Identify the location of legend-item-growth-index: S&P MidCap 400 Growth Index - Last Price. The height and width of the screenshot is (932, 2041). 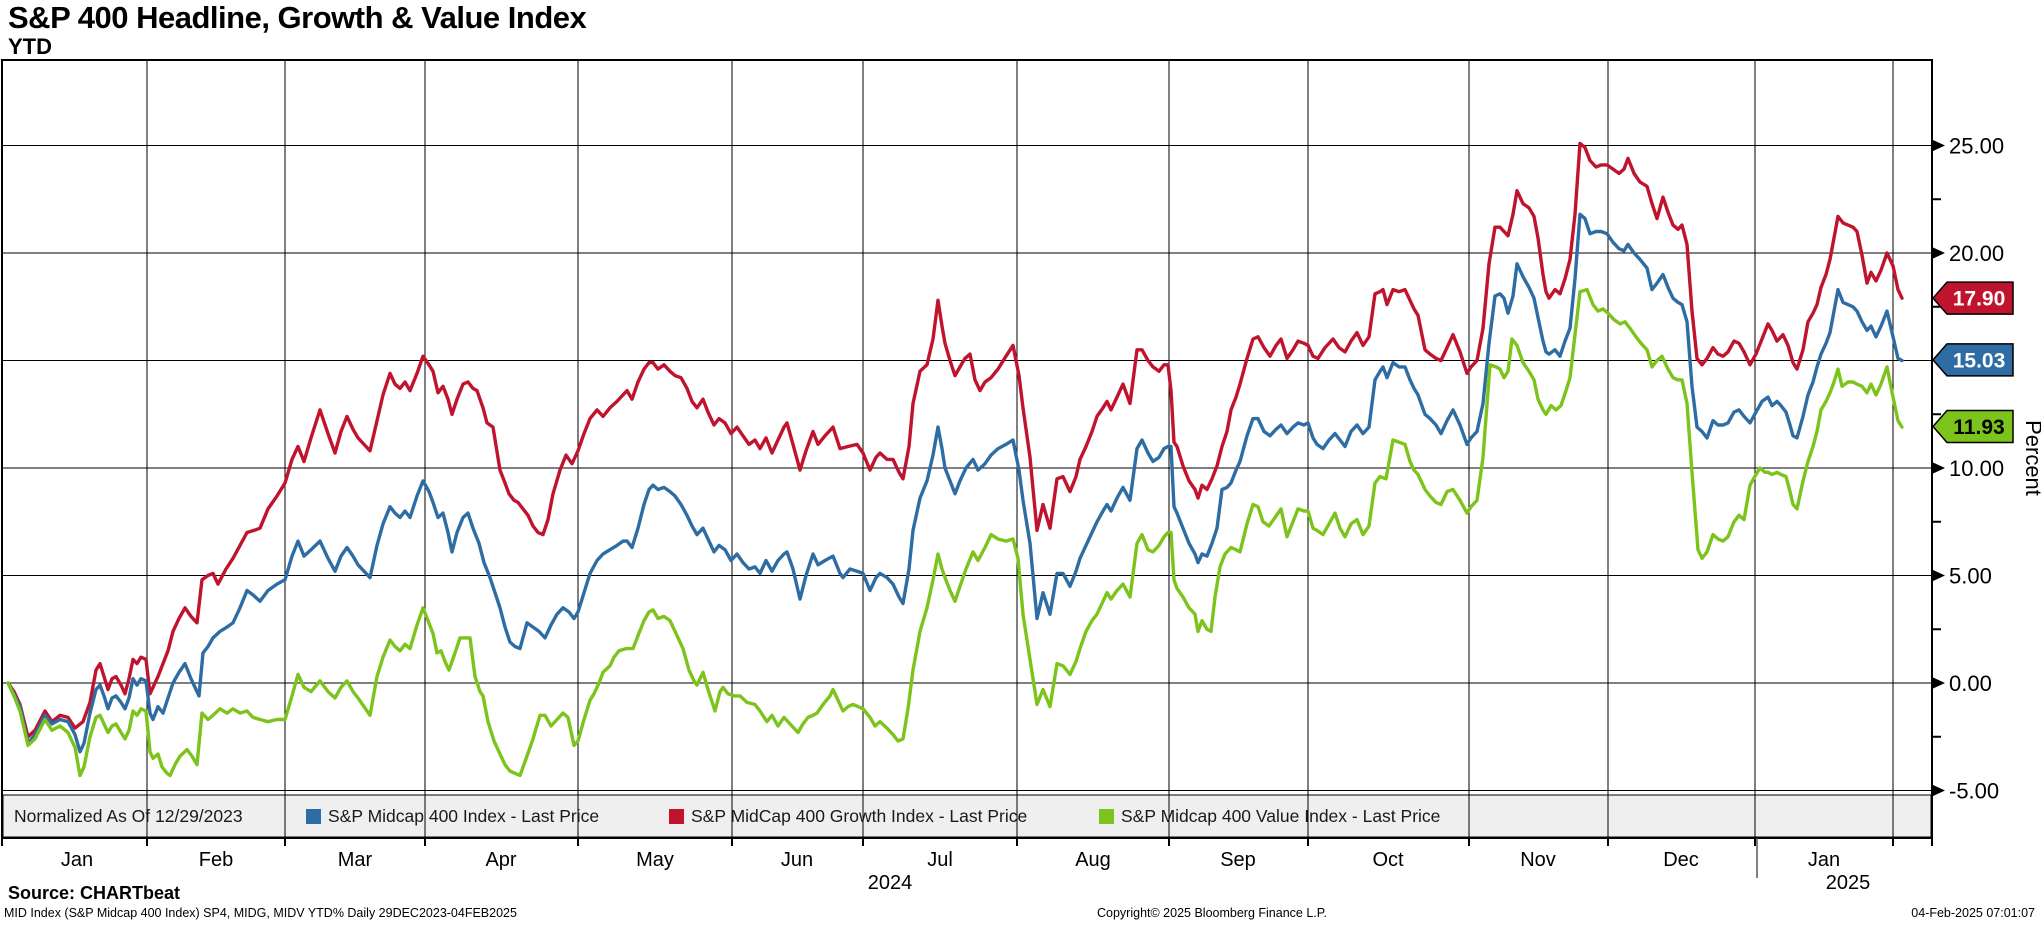
(848, 816).